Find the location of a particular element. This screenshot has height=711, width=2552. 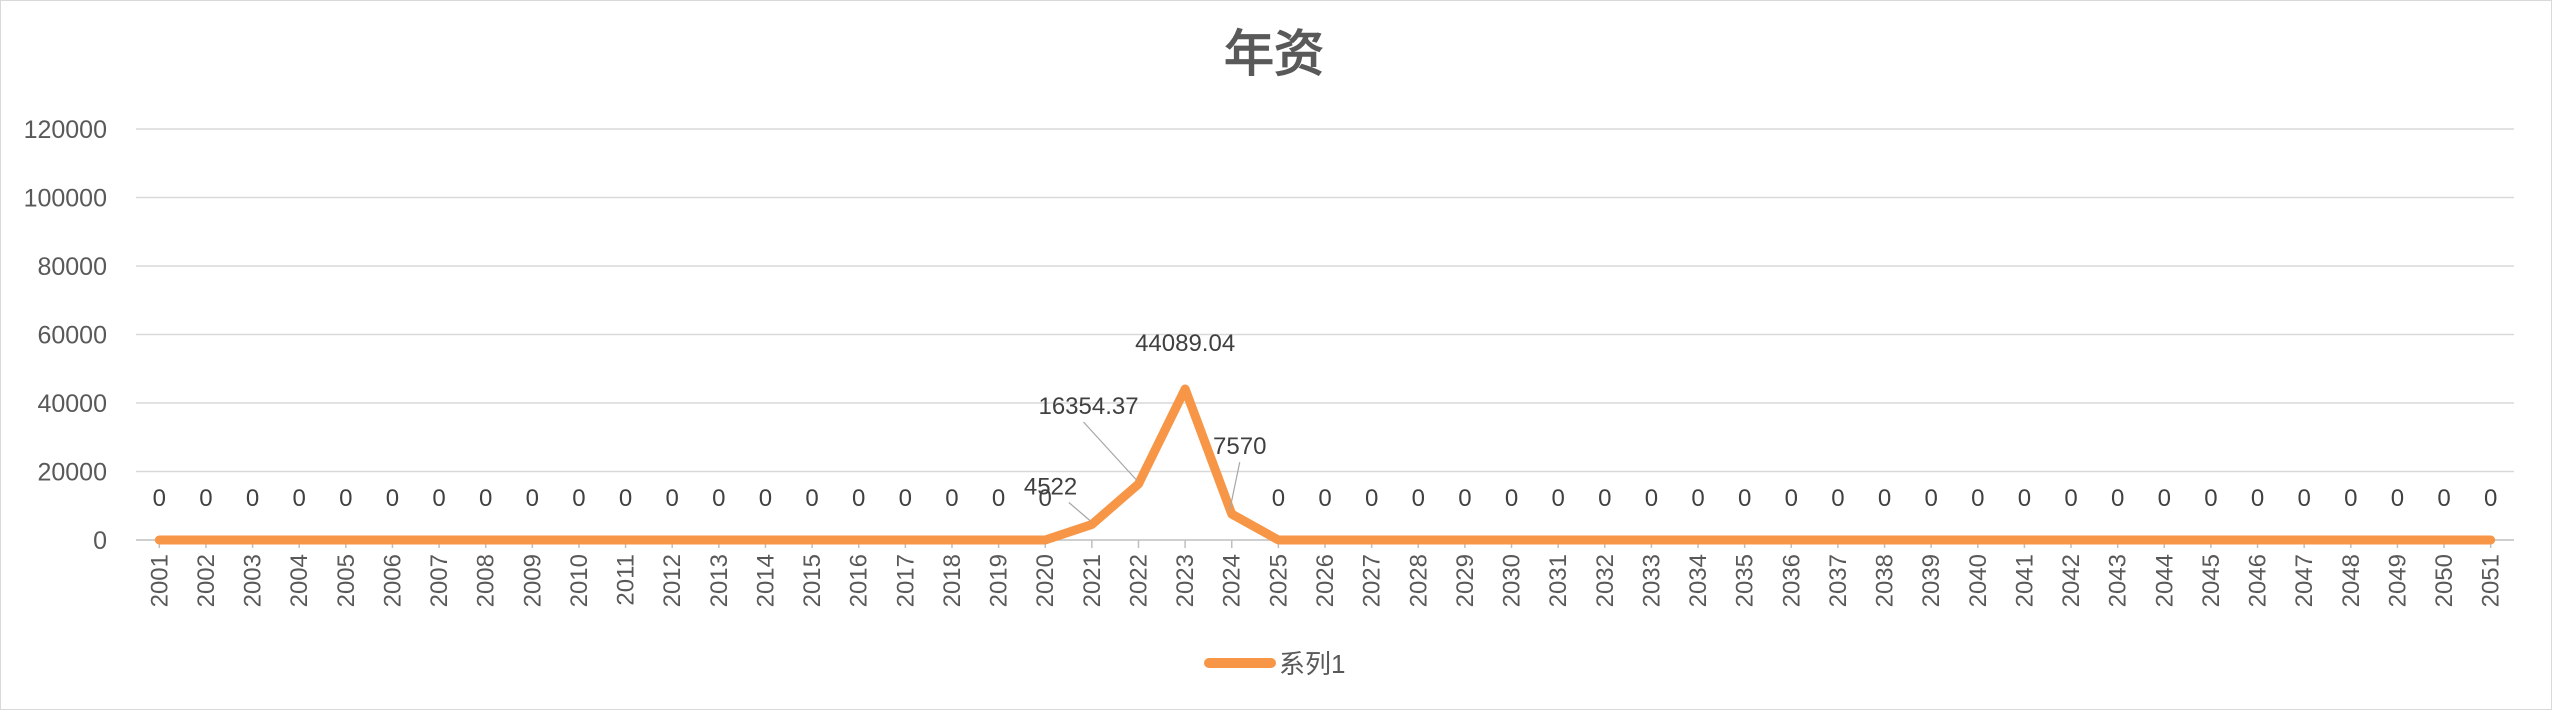

x-tick-label: 2037 is located at coordinates (1838, 580).